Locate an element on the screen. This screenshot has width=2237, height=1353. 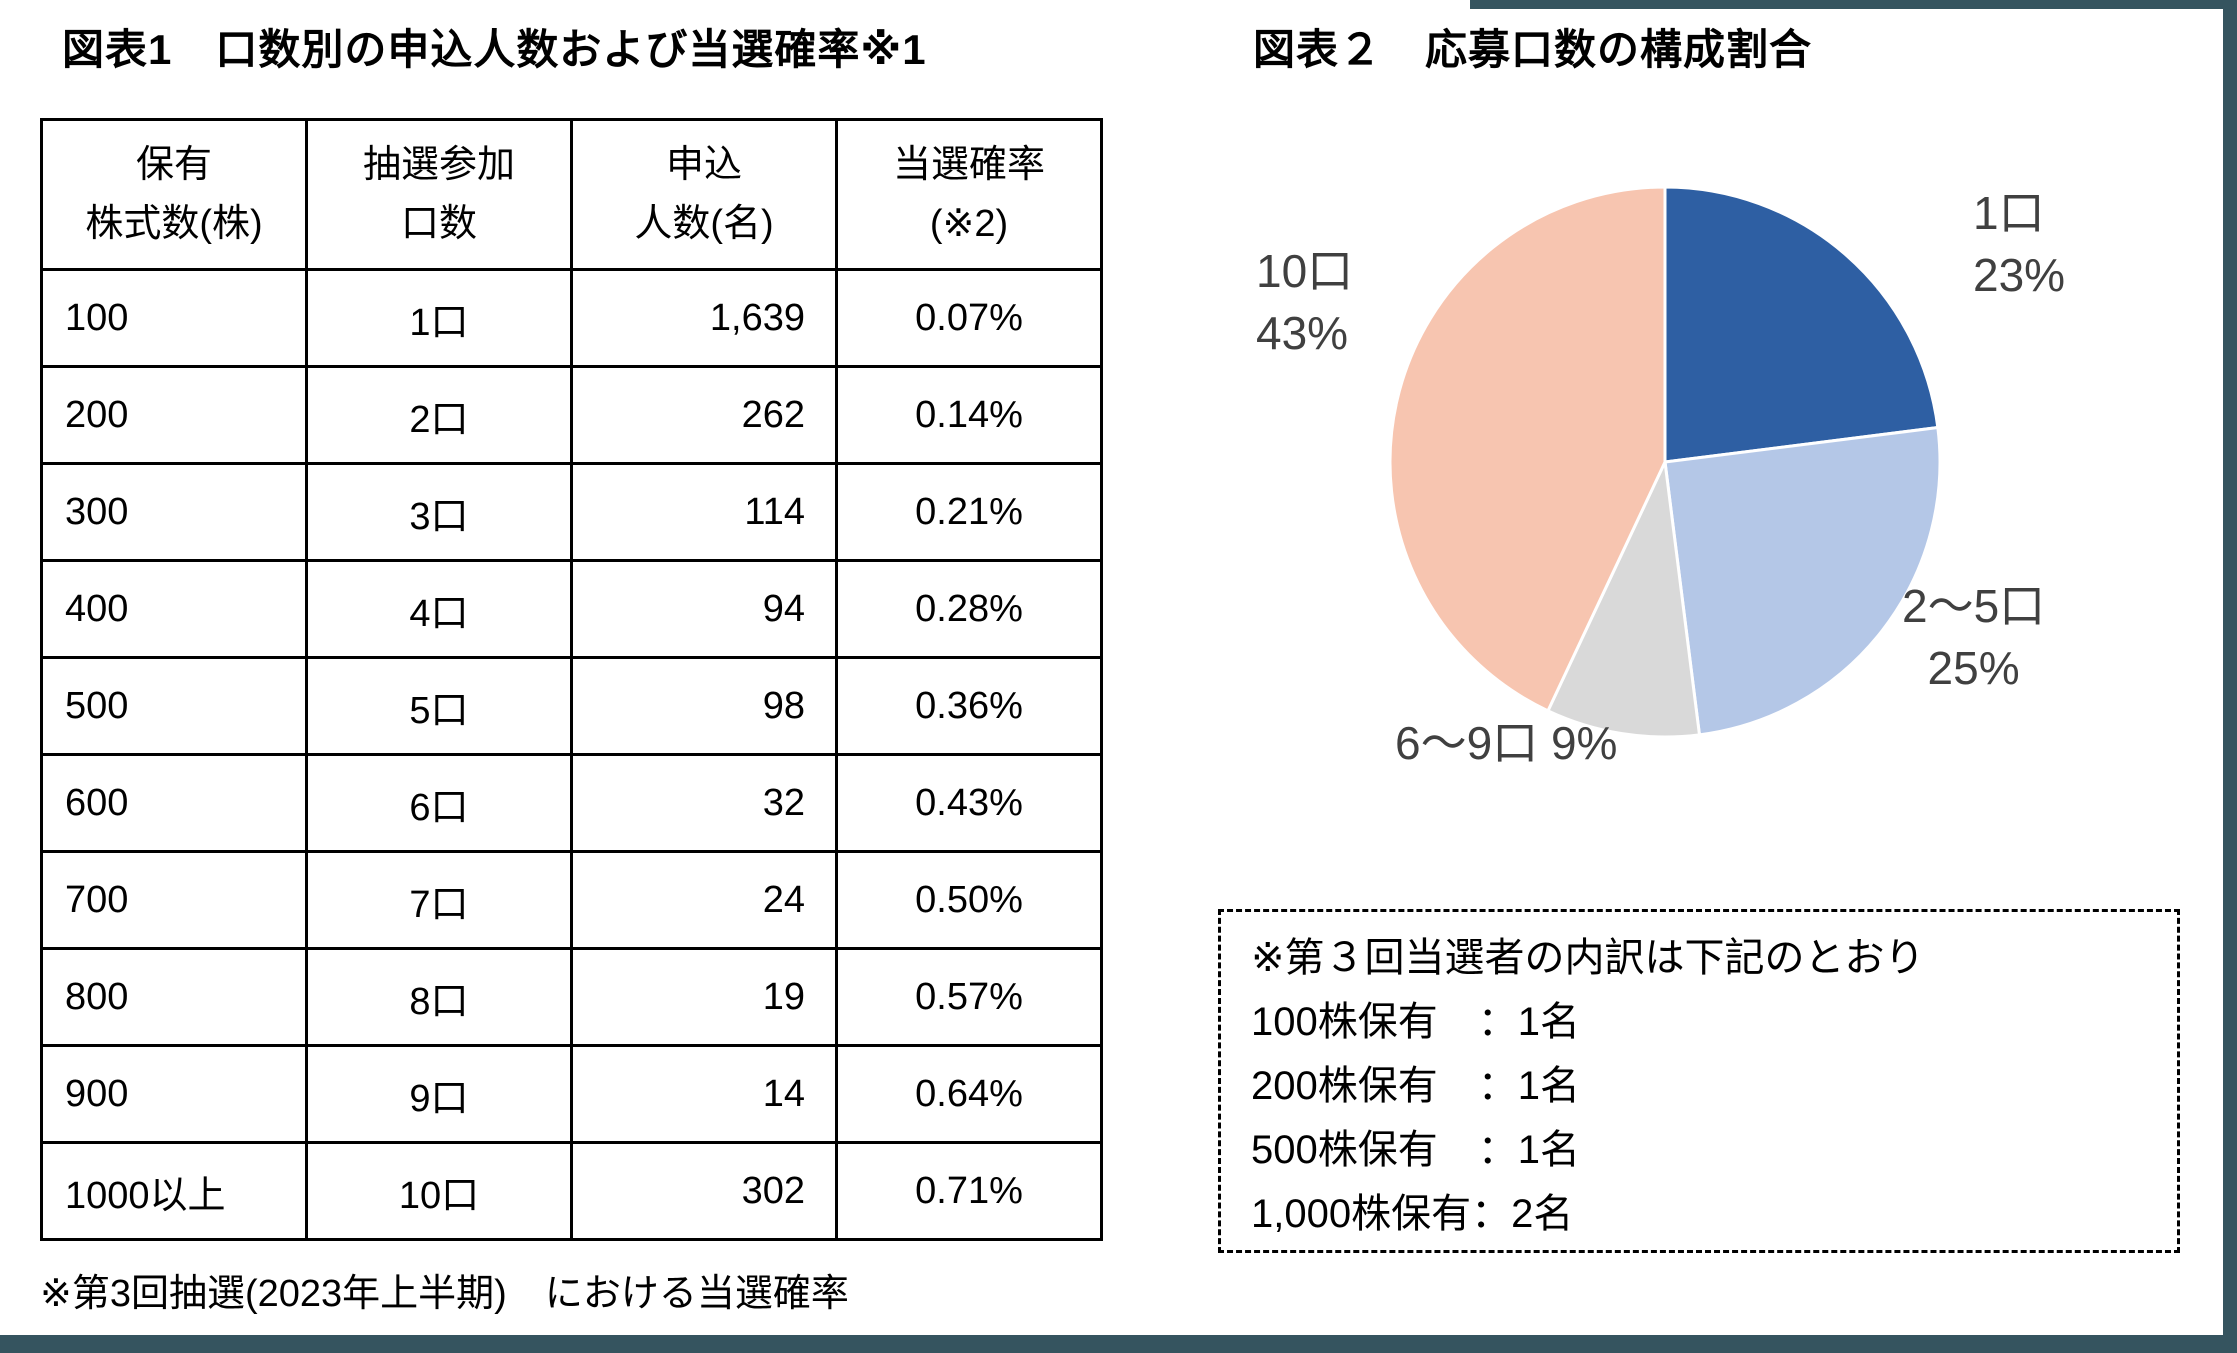
cell-probability: 0.21% is located at coordinates (969, 512).